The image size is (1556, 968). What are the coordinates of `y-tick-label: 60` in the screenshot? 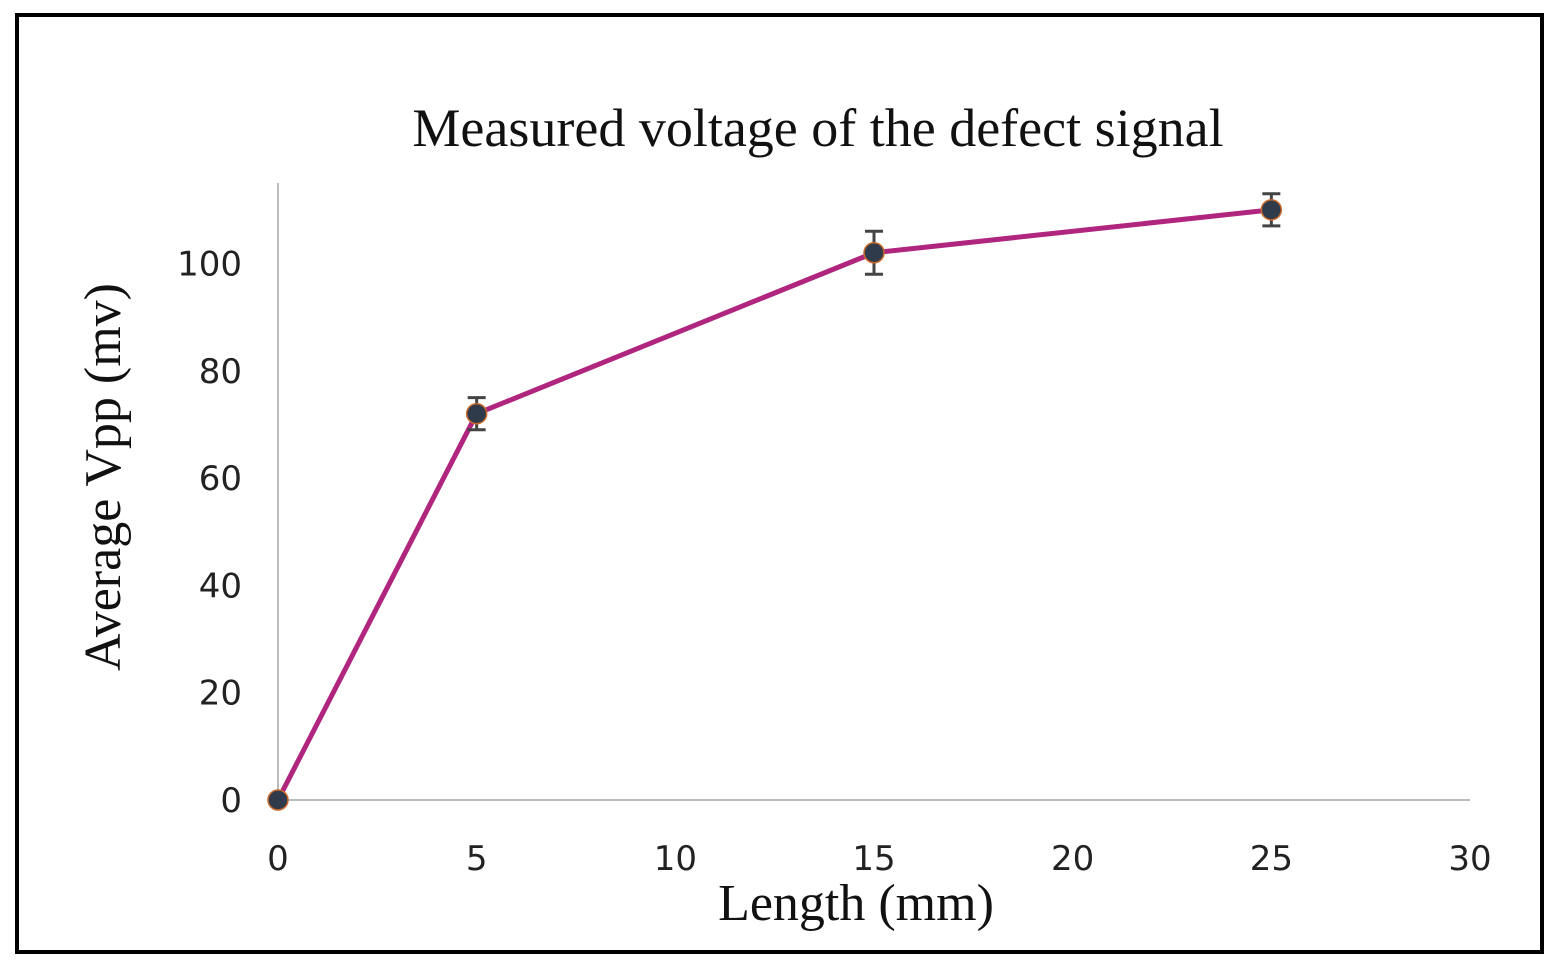 It's located at (220, 479).